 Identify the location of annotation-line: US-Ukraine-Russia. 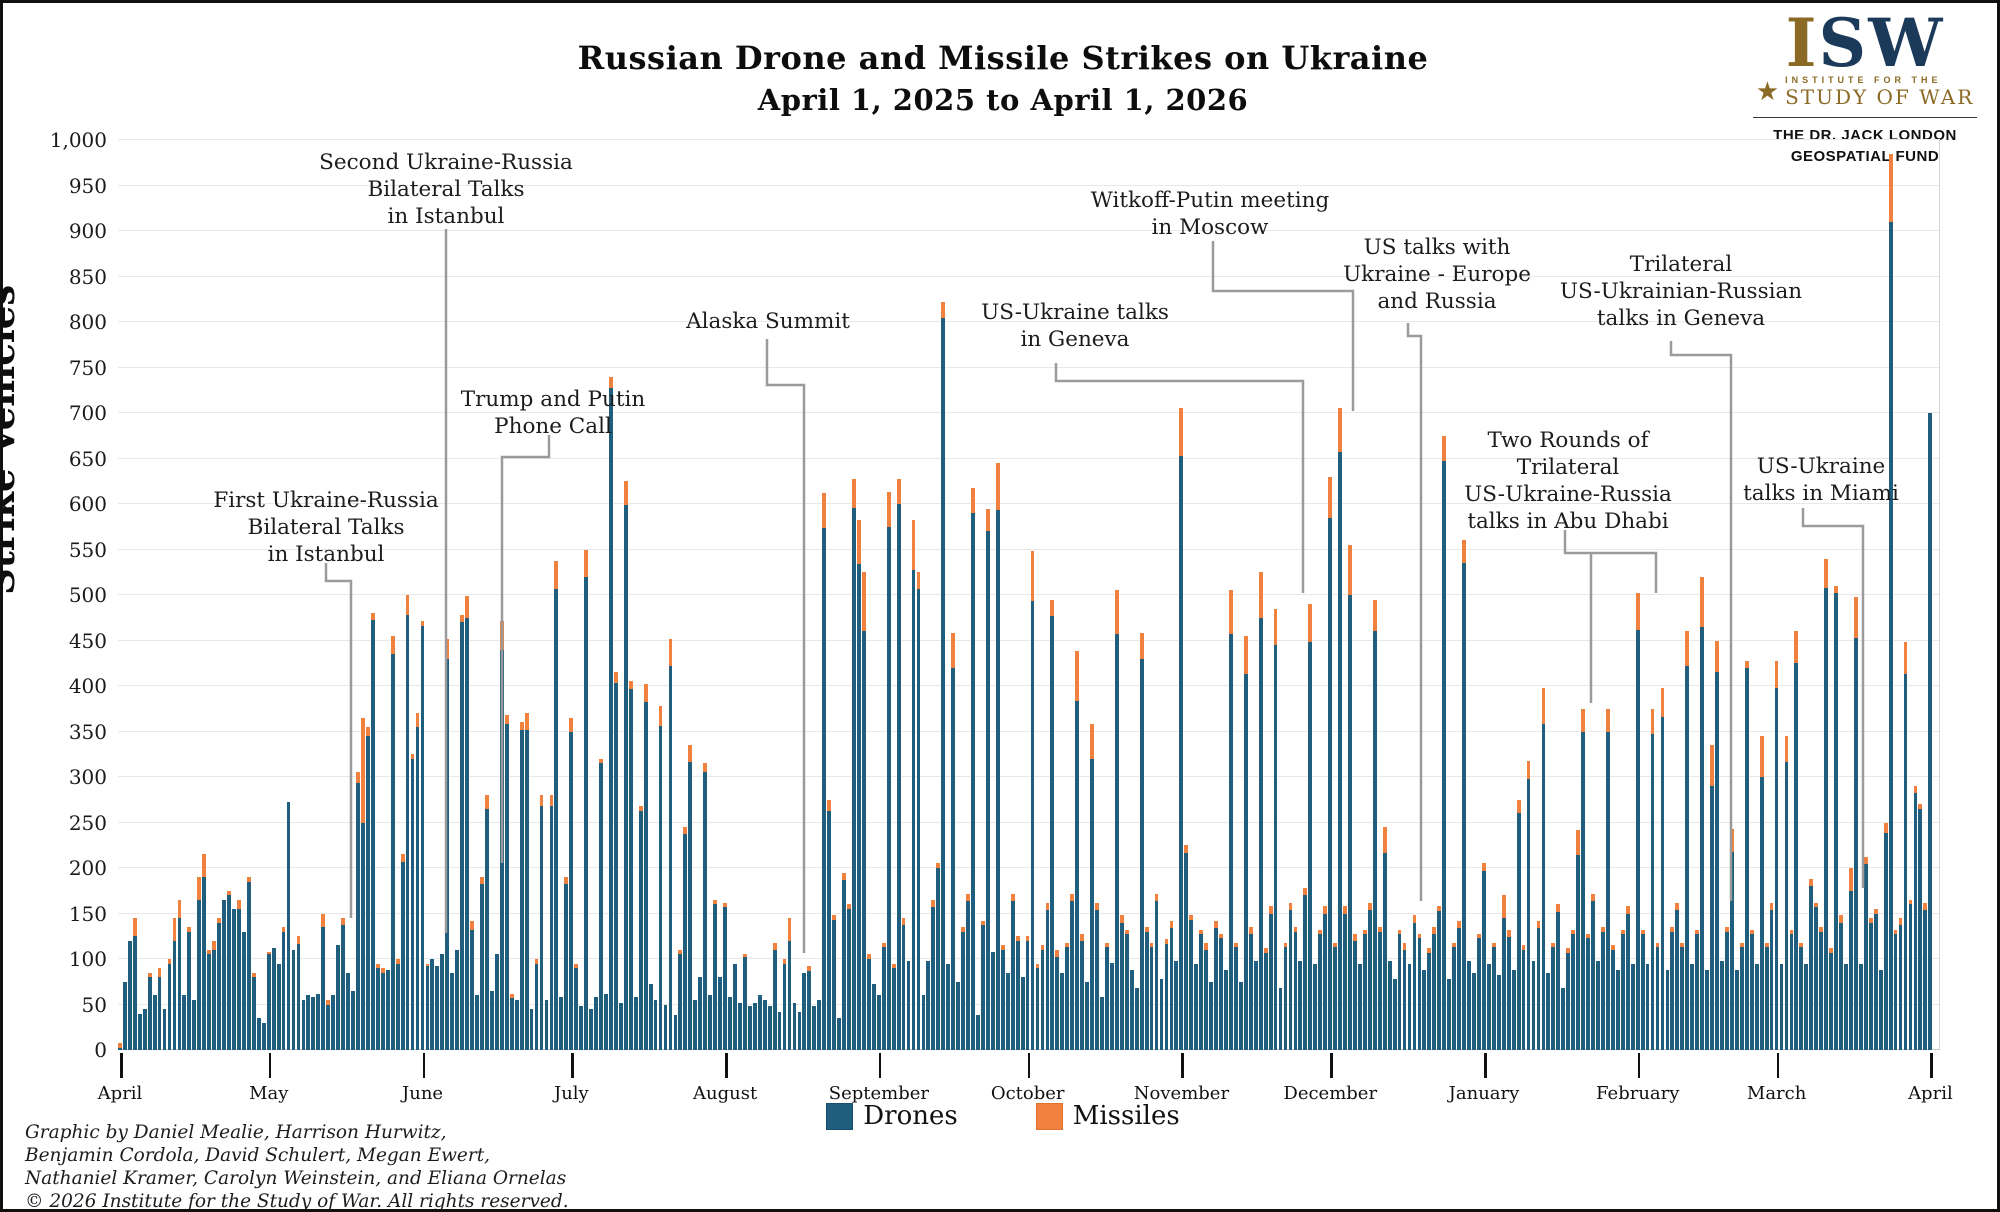
(1568, 494).